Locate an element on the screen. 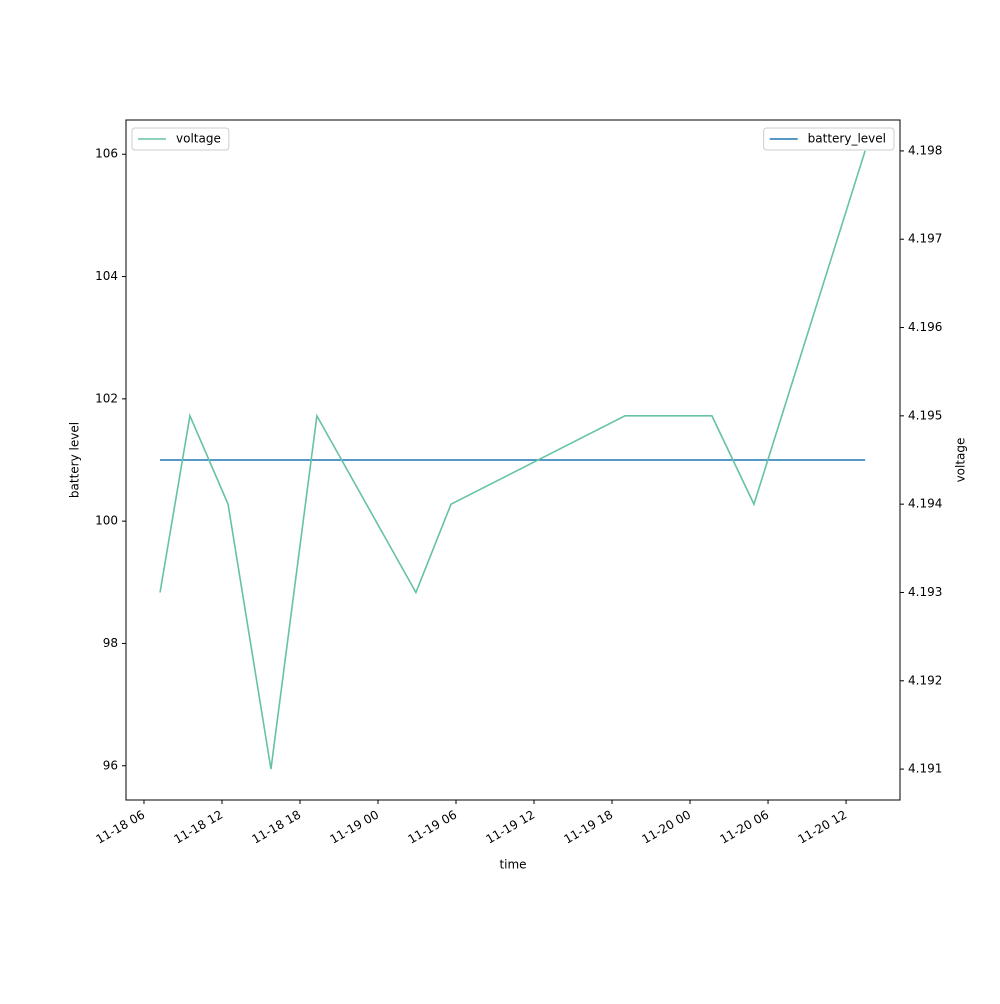 Image resolution: width=1000 pixels, height=1004 pixels. y-tick-label: 100 is located at coordinates (106, 521).